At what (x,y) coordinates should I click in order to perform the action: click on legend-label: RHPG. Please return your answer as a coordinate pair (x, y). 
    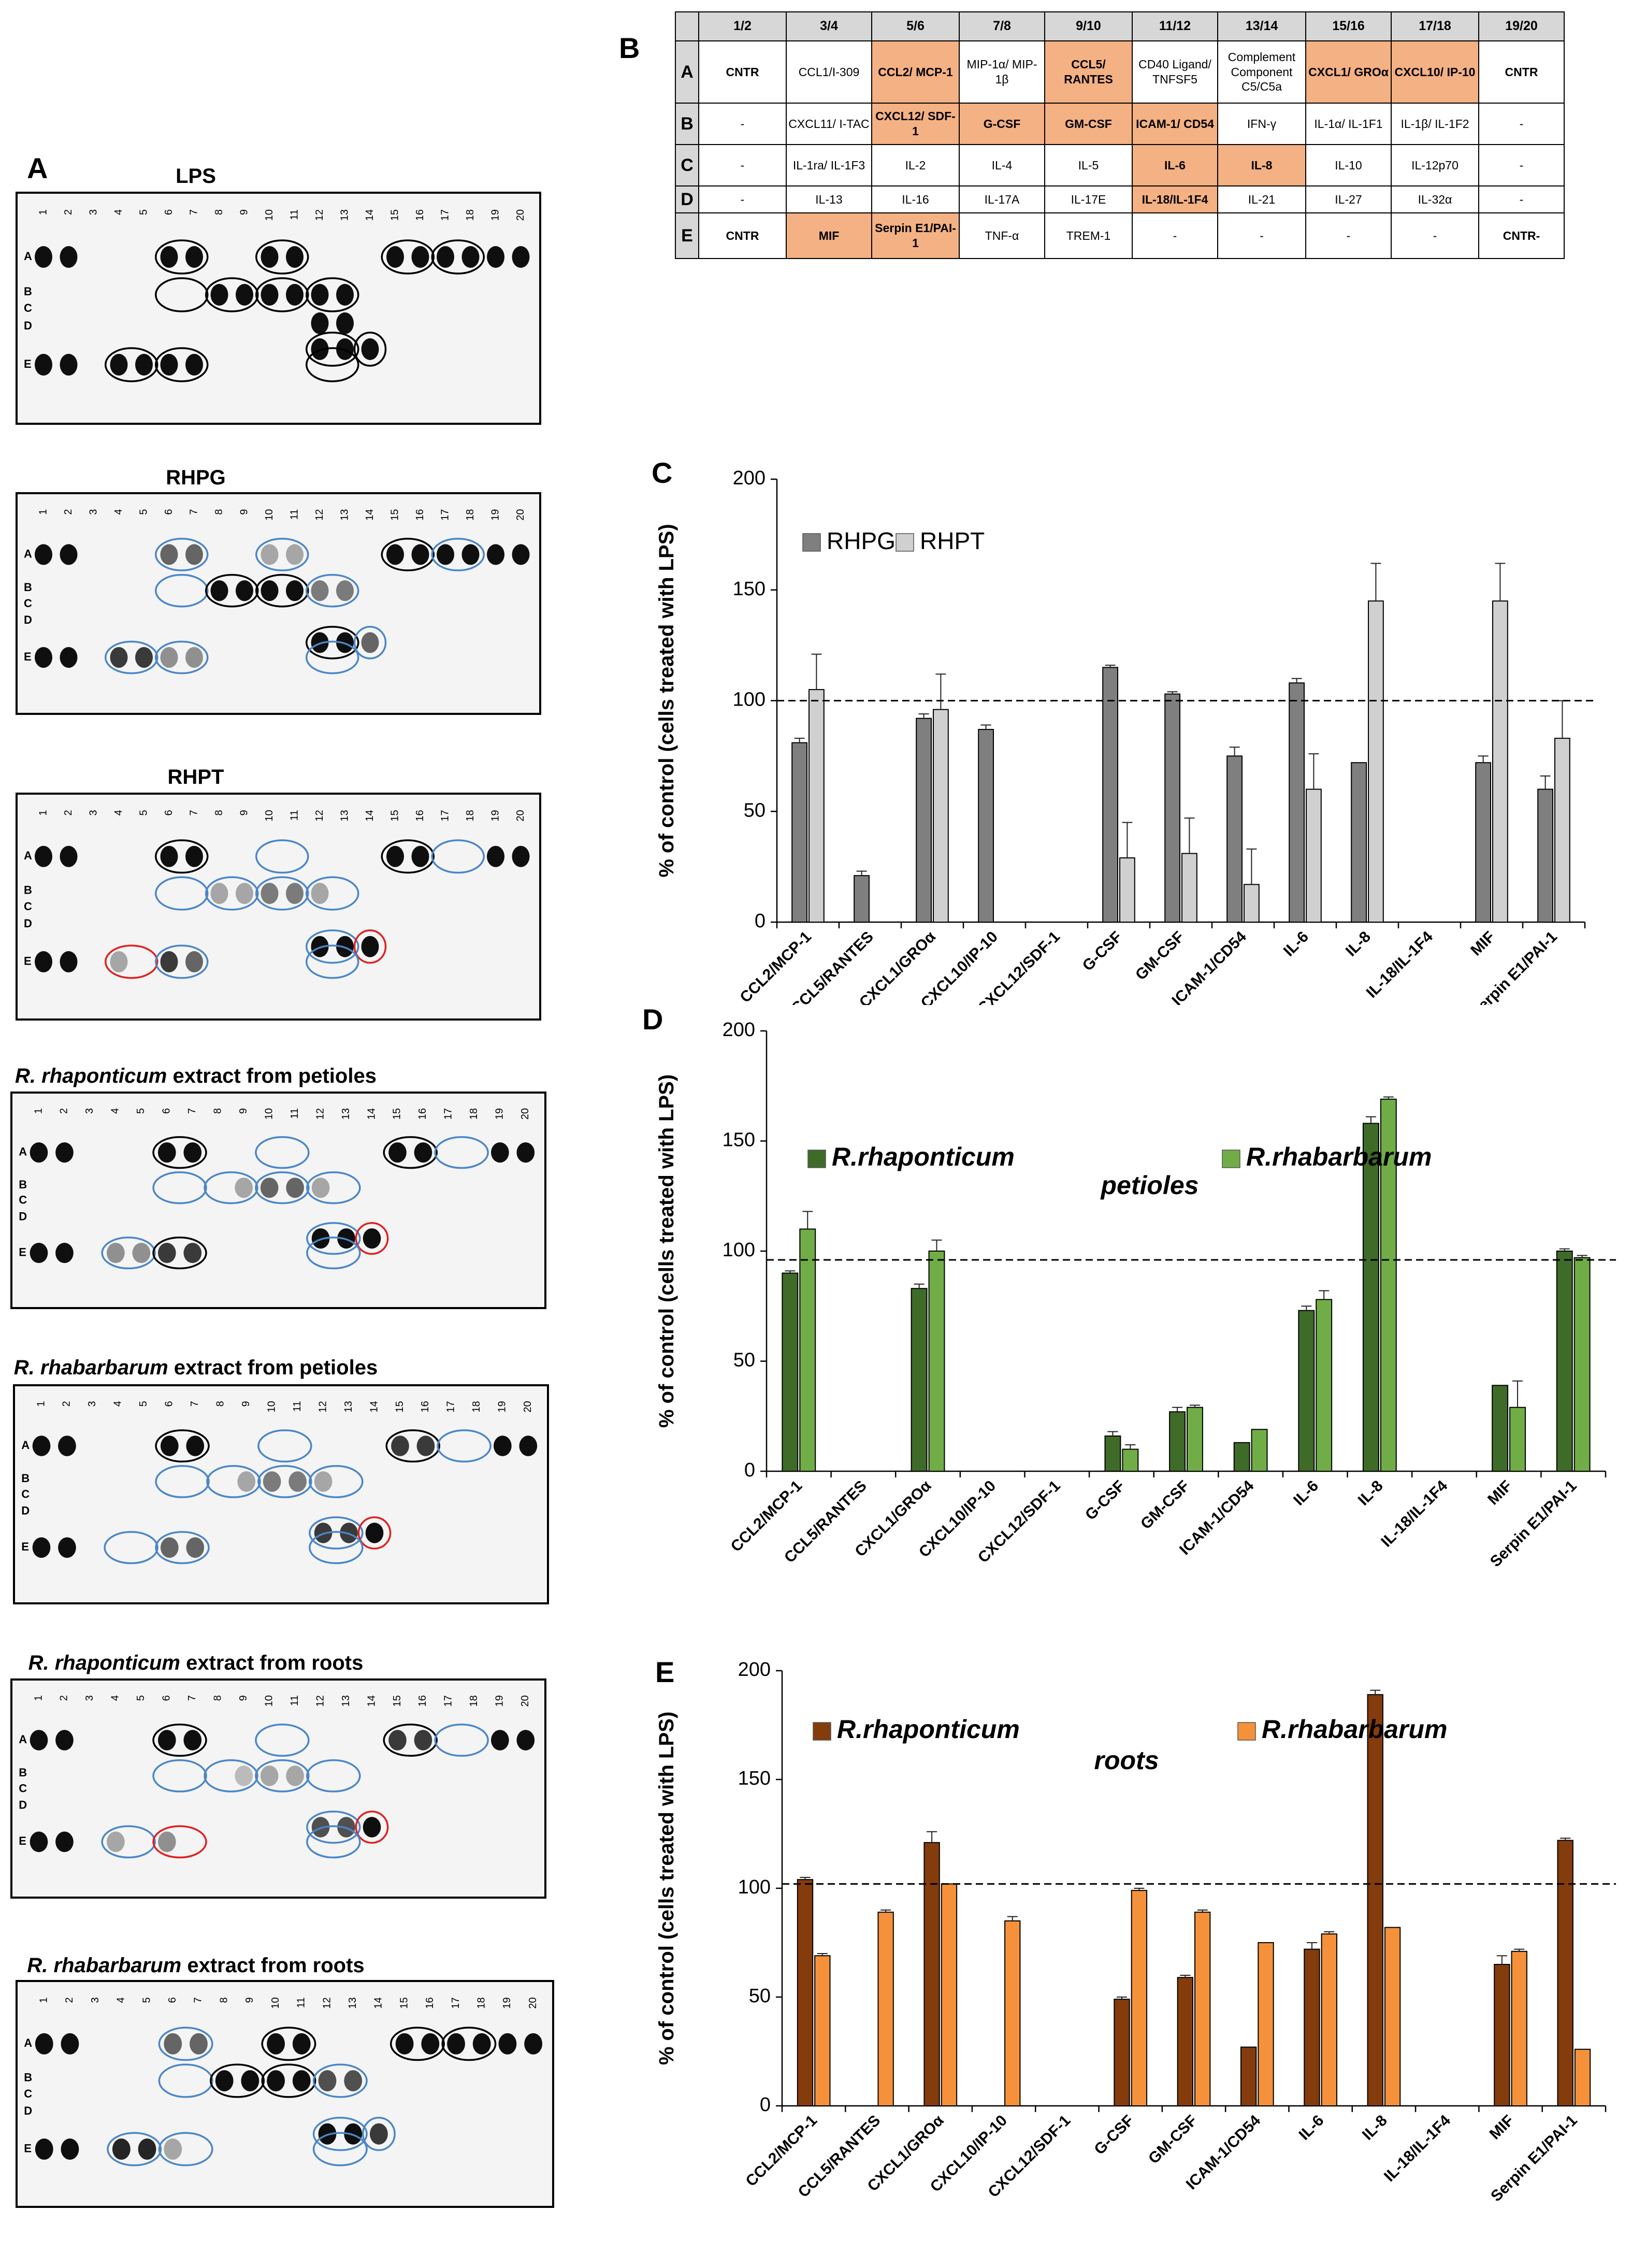
    Looking at the image, I should click on (861, 540).